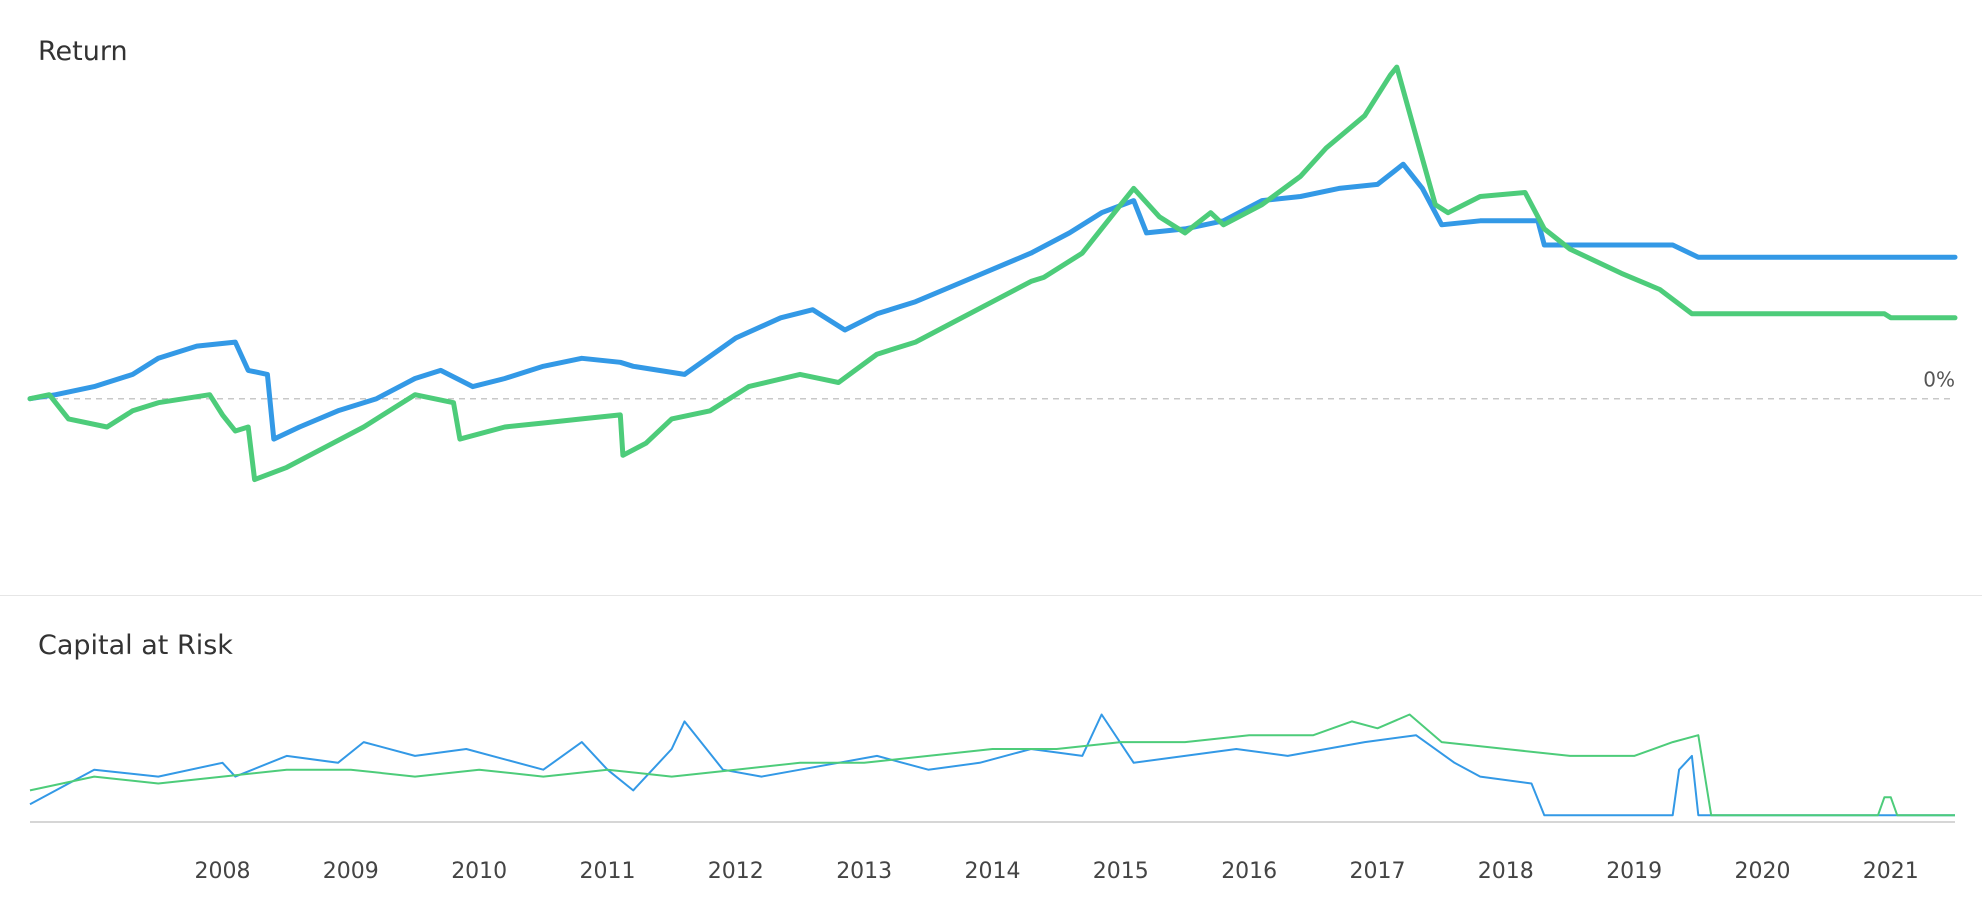 This screenshot has height=914, width=1982. What do you see at coordinates (1506, 871) in the screenshot?
I see `x-tick-label: 2018` at bounding box center [1506, 871].